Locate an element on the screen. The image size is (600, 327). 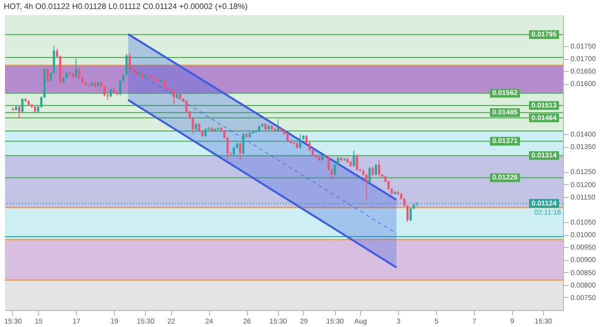
chart-title: HOT, 4h O0.01122 H0.01128 L0.01112 C0.01124 +0.00002 (+0.18%) is located at coordinates (126, 6).